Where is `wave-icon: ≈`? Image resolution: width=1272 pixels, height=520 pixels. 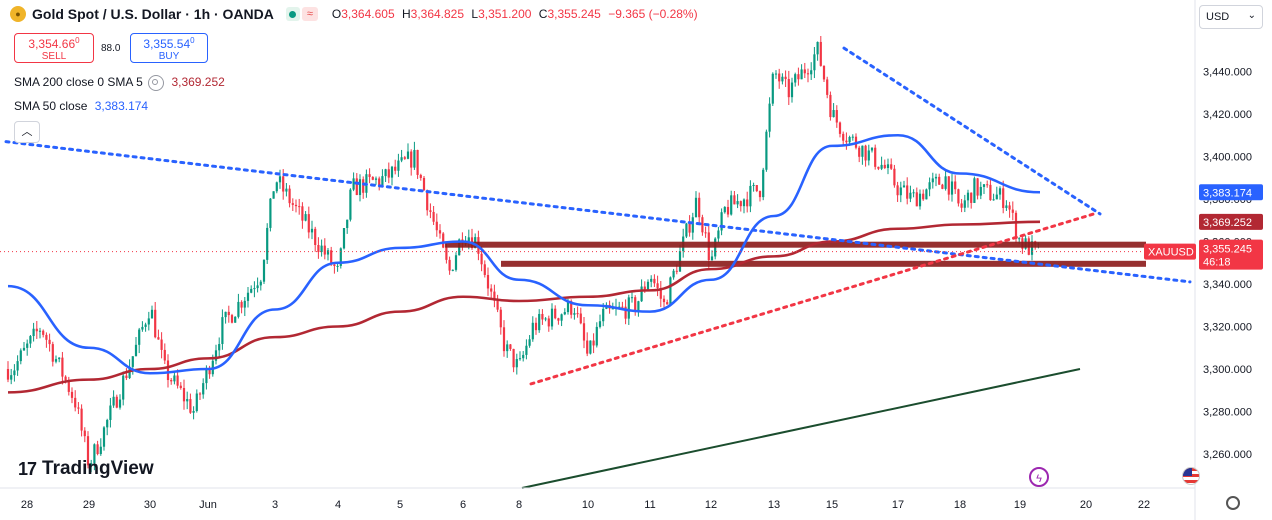 wave-icon: ≈ is located at coordinates (309, 14).